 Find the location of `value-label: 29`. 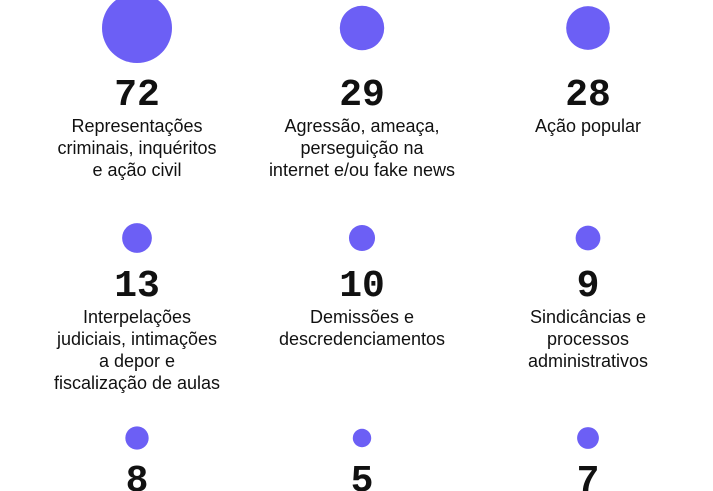

value-label: 29 is located at coordinates (362, 95).